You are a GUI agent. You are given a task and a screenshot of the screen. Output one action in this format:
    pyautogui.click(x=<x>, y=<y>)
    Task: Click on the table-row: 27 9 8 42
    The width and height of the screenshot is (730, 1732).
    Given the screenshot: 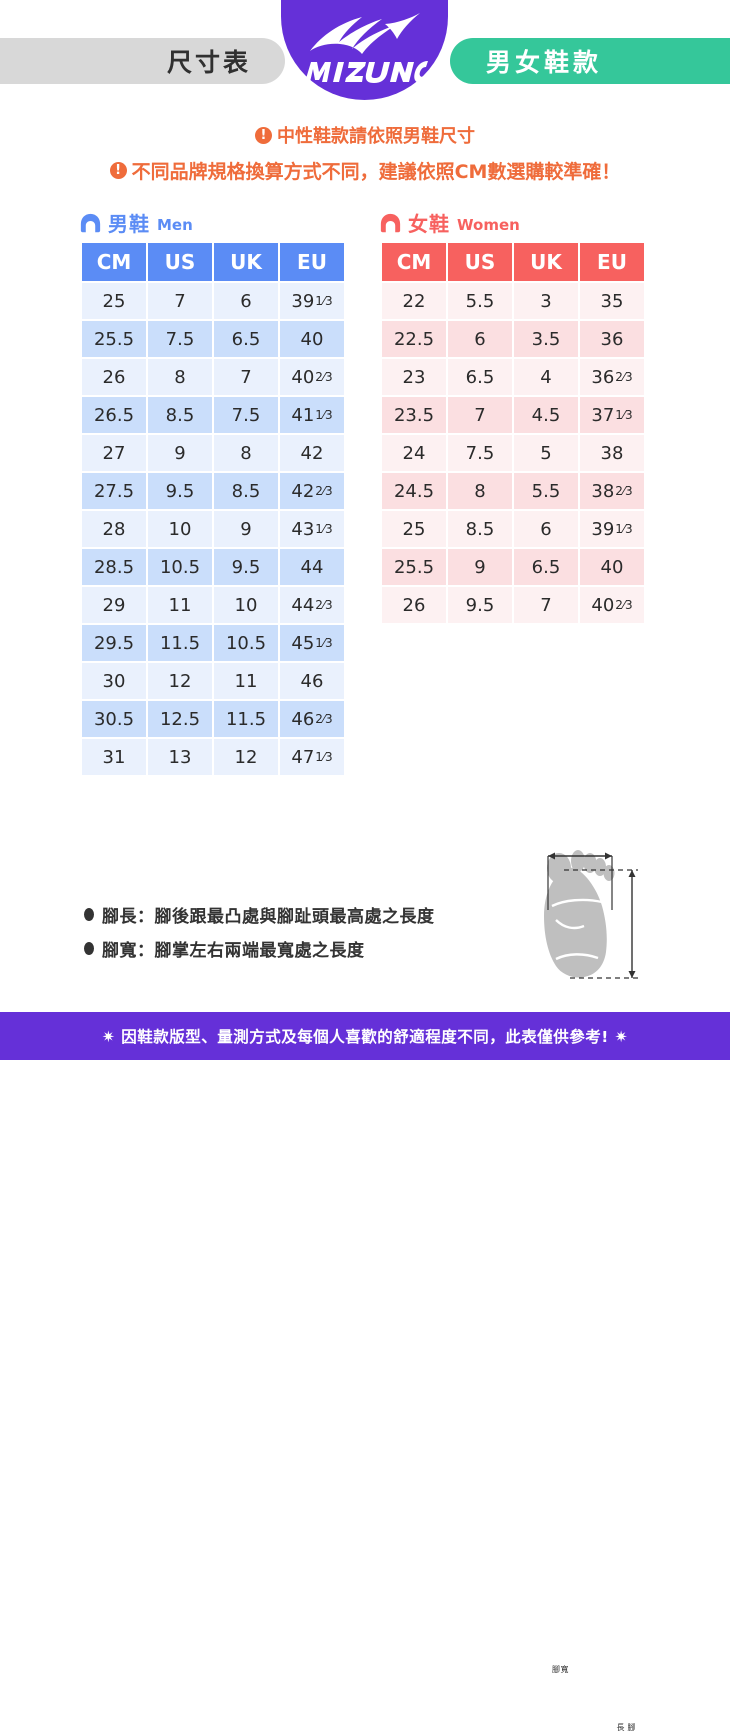 What is the action you would take?
    pyautogui.click(x=213, y=453)
    